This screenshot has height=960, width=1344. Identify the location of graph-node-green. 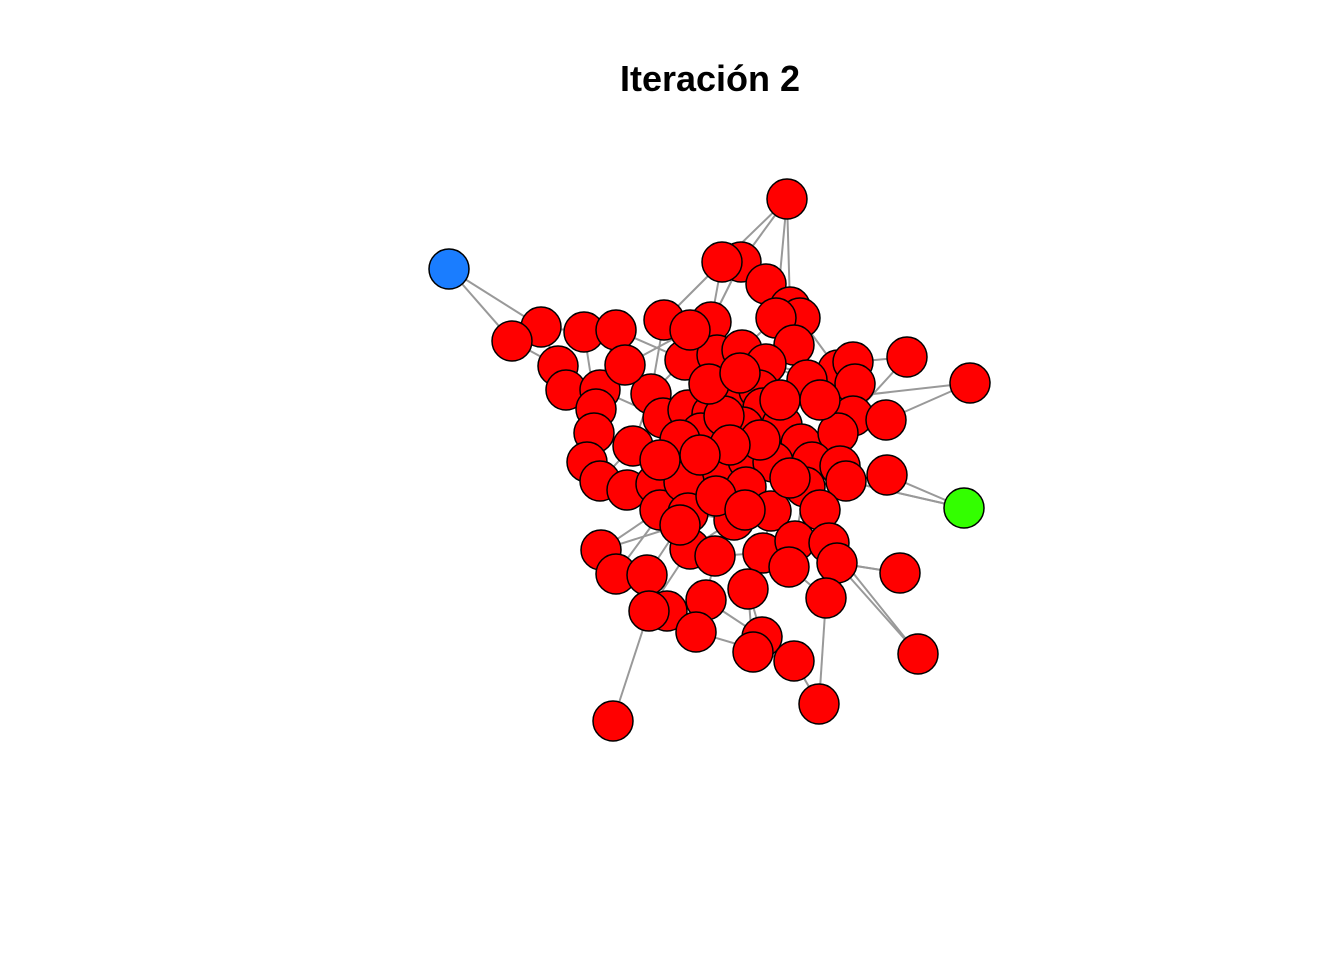
(964, 508).